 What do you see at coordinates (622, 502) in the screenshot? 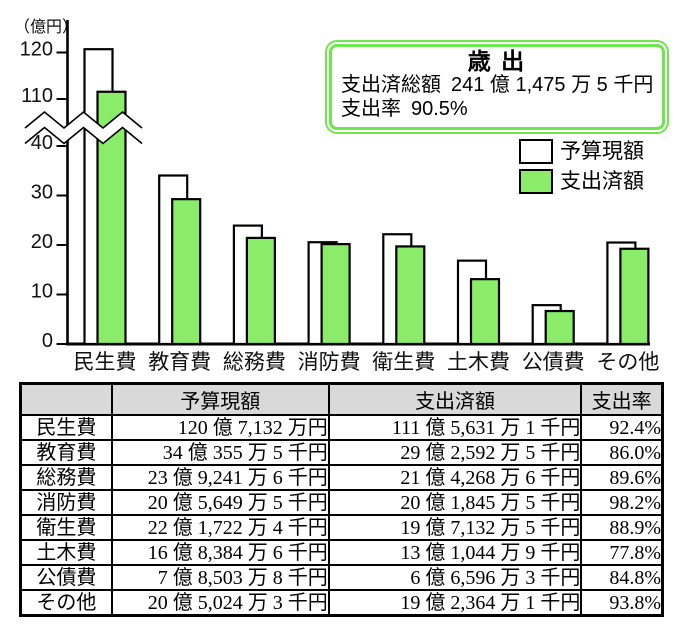
I see `row-rate: 98.2%` at bounding box center [622, 502].